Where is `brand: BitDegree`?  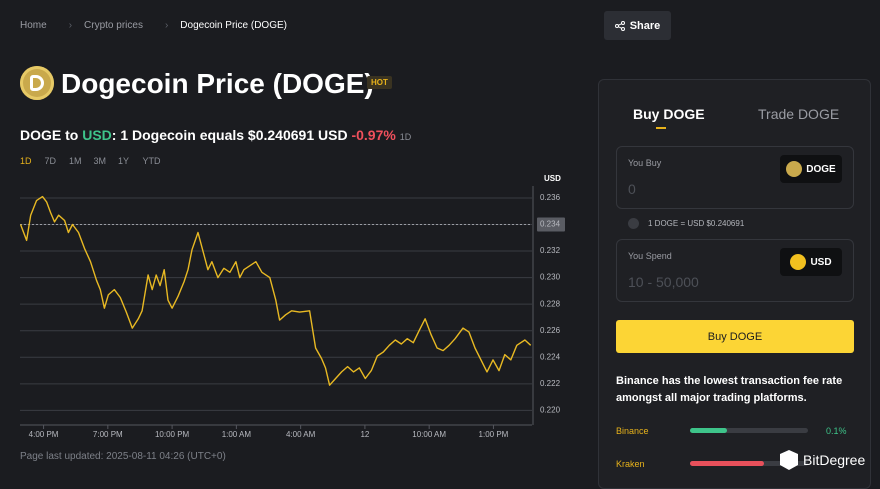 brand: BitDegree is located at coordinates (822, 460).